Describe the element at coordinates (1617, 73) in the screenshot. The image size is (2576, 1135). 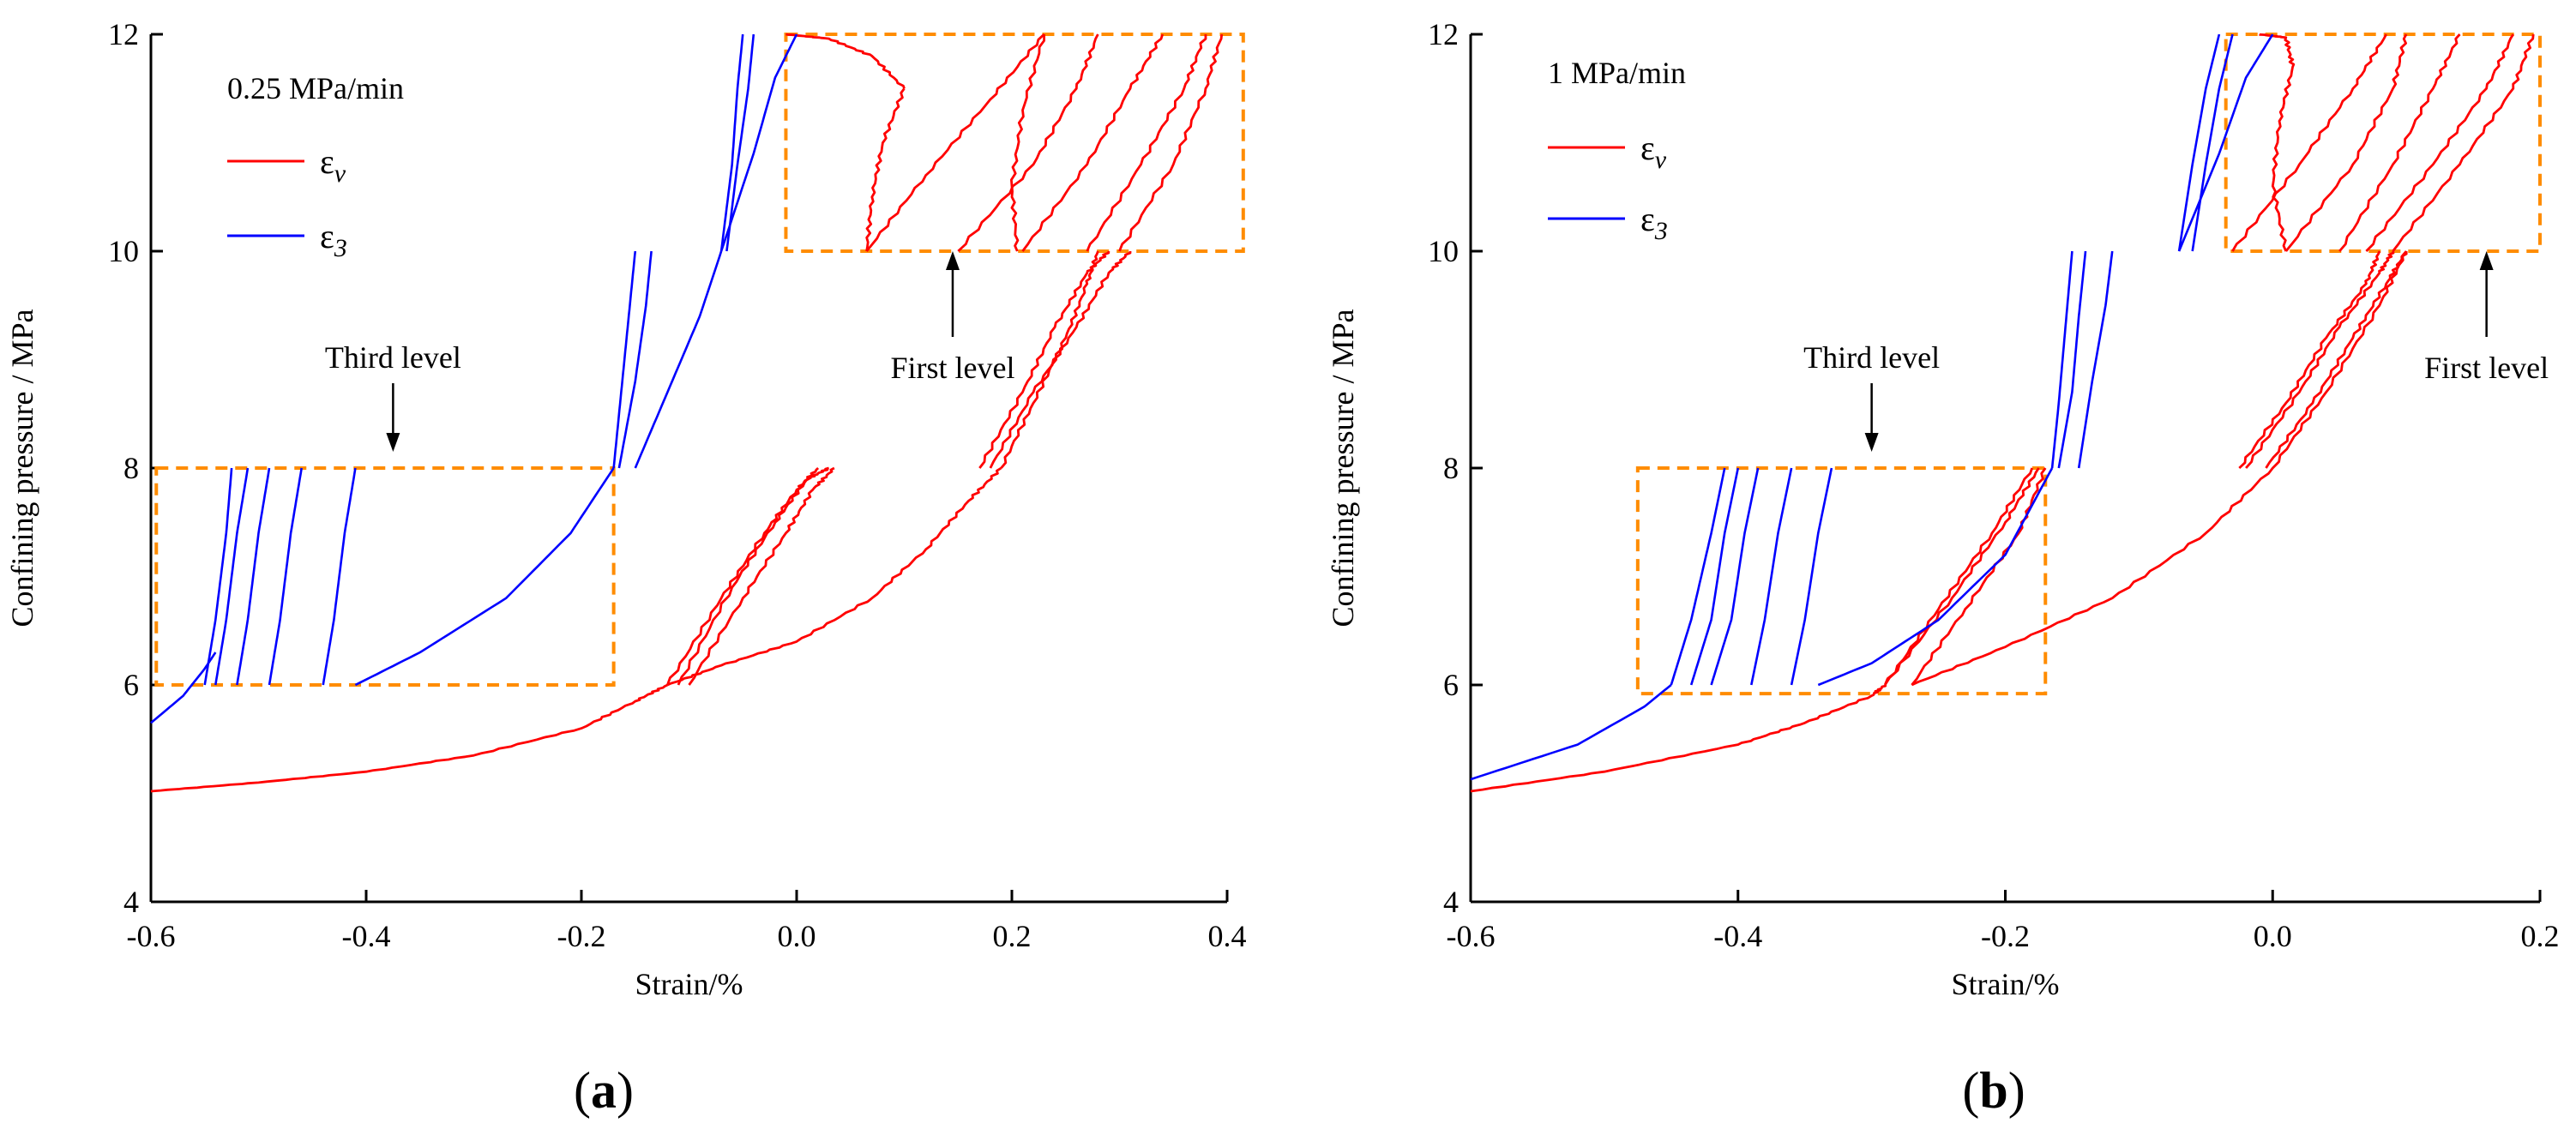
I see `loading-rate-label: 1 MPa/min` at that location.